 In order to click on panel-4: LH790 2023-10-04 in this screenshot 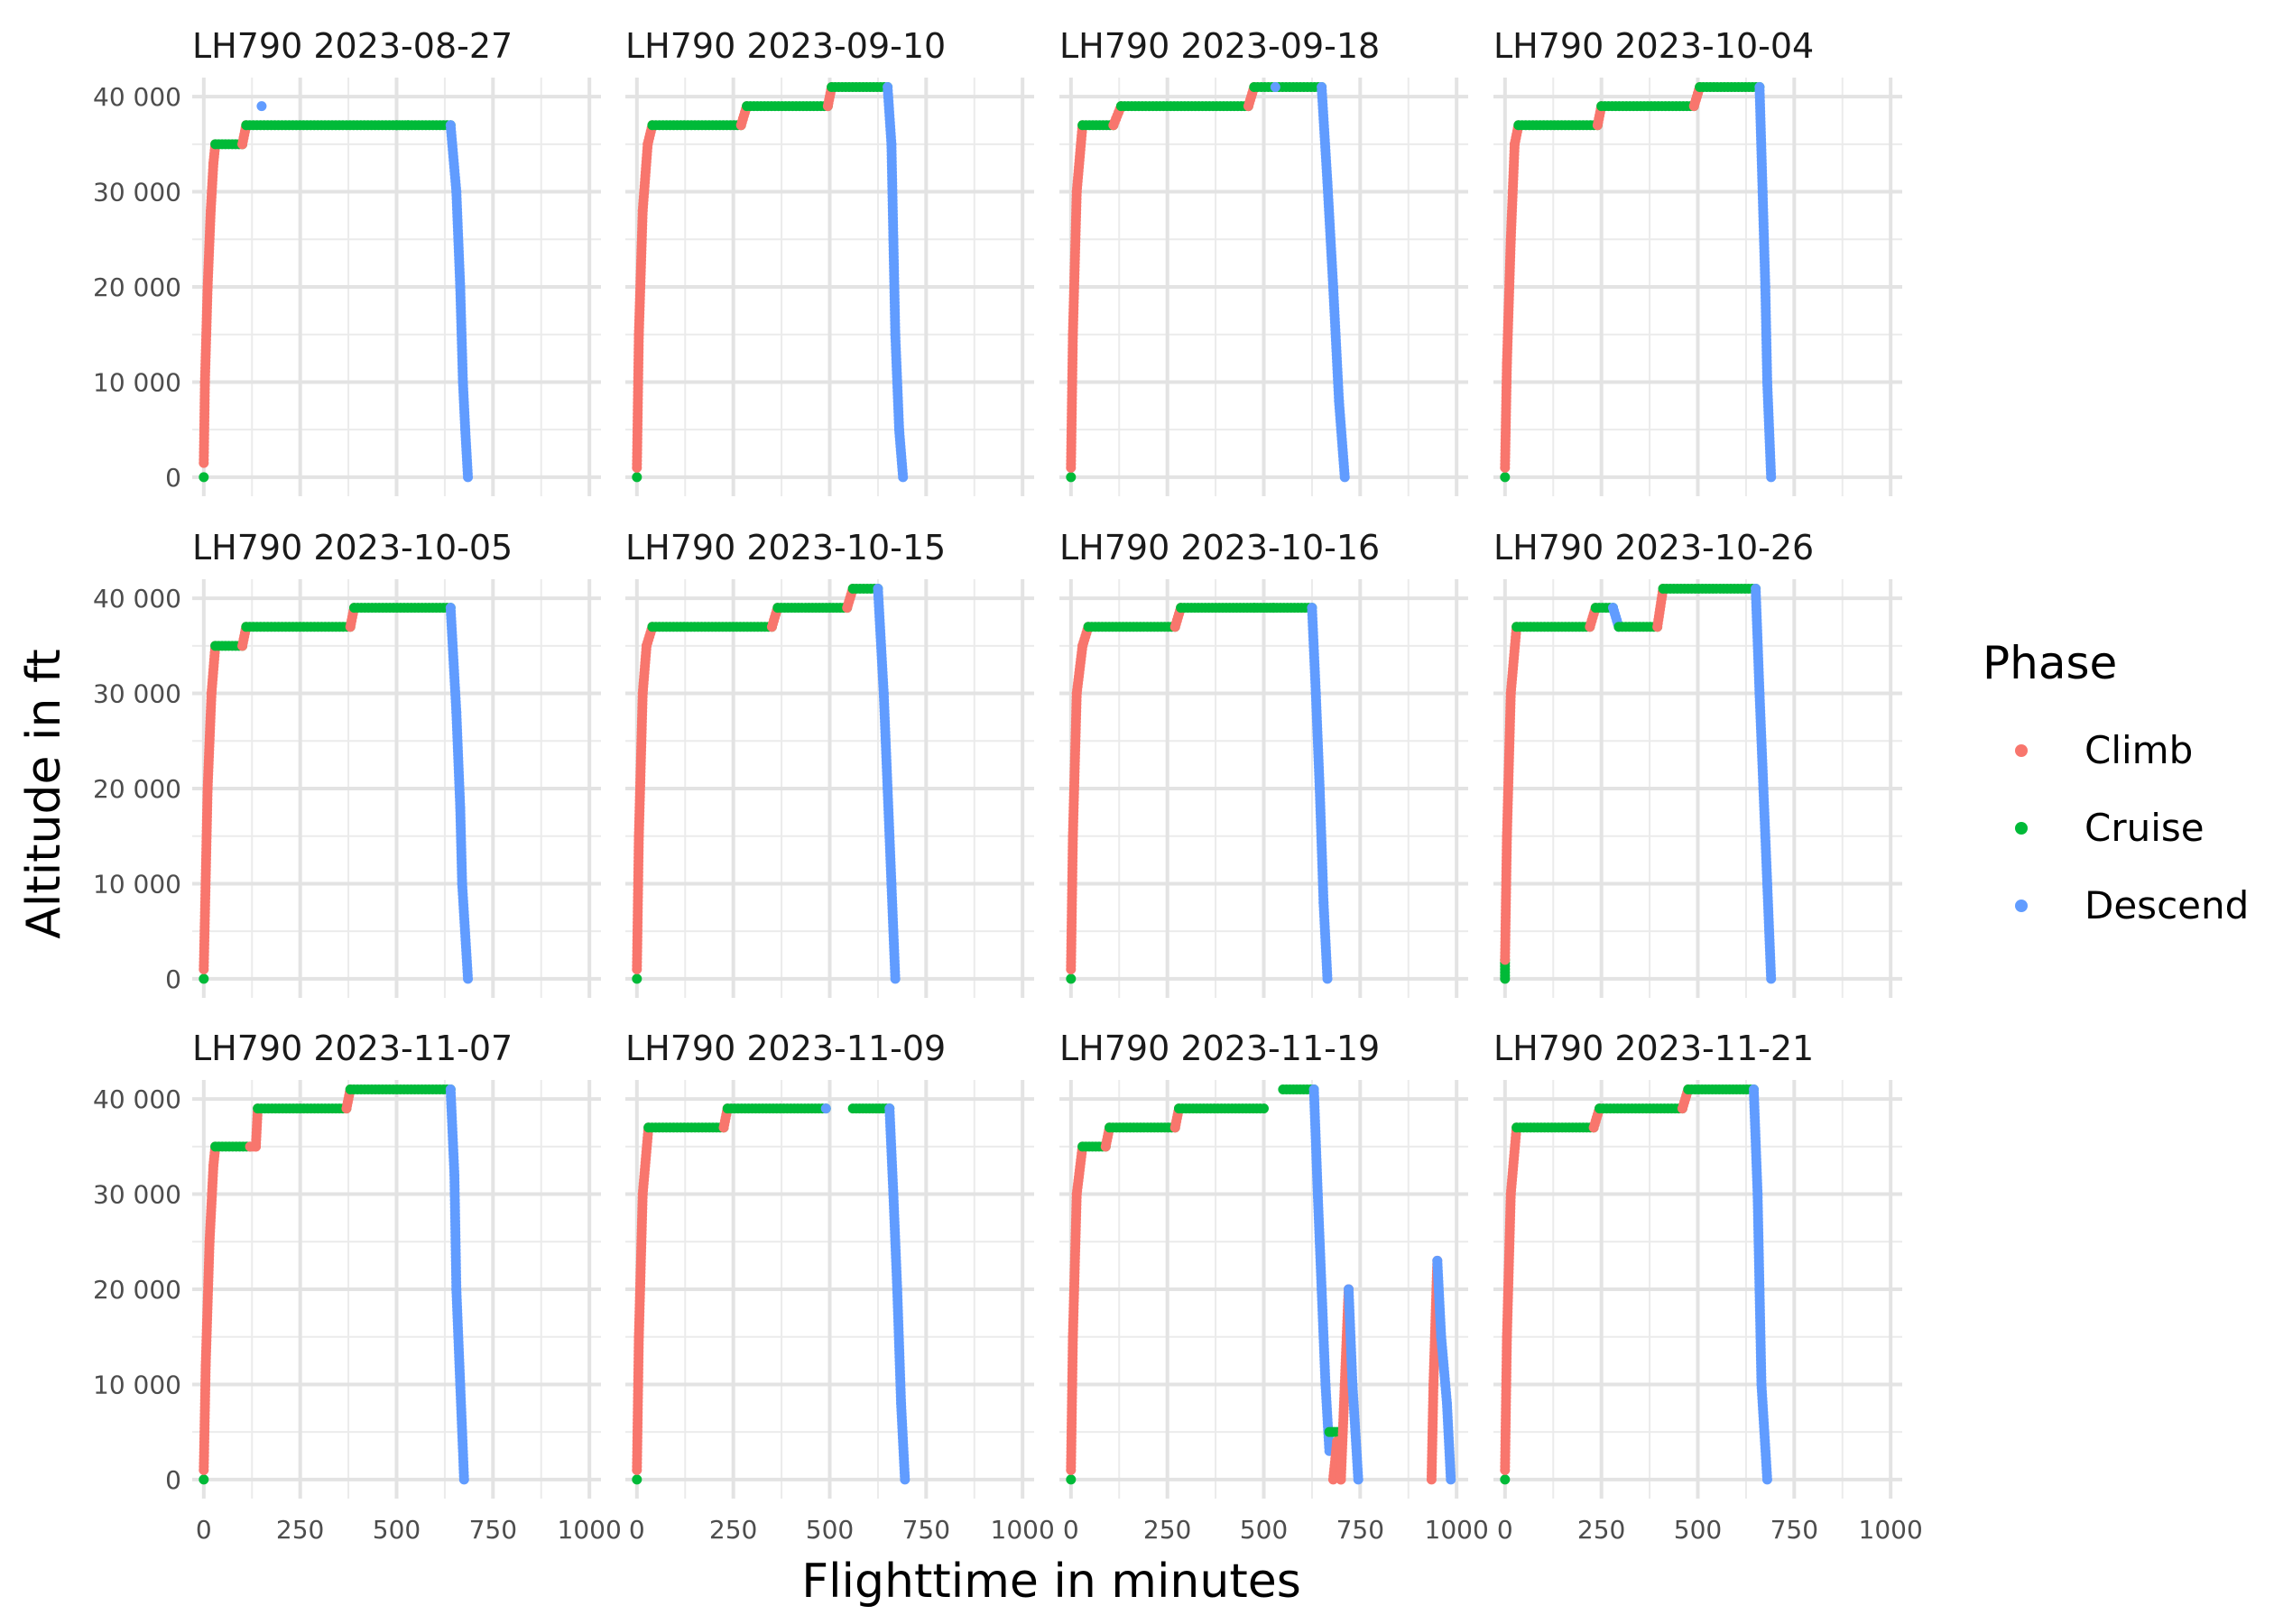, I will do `click(1698, 261)`.